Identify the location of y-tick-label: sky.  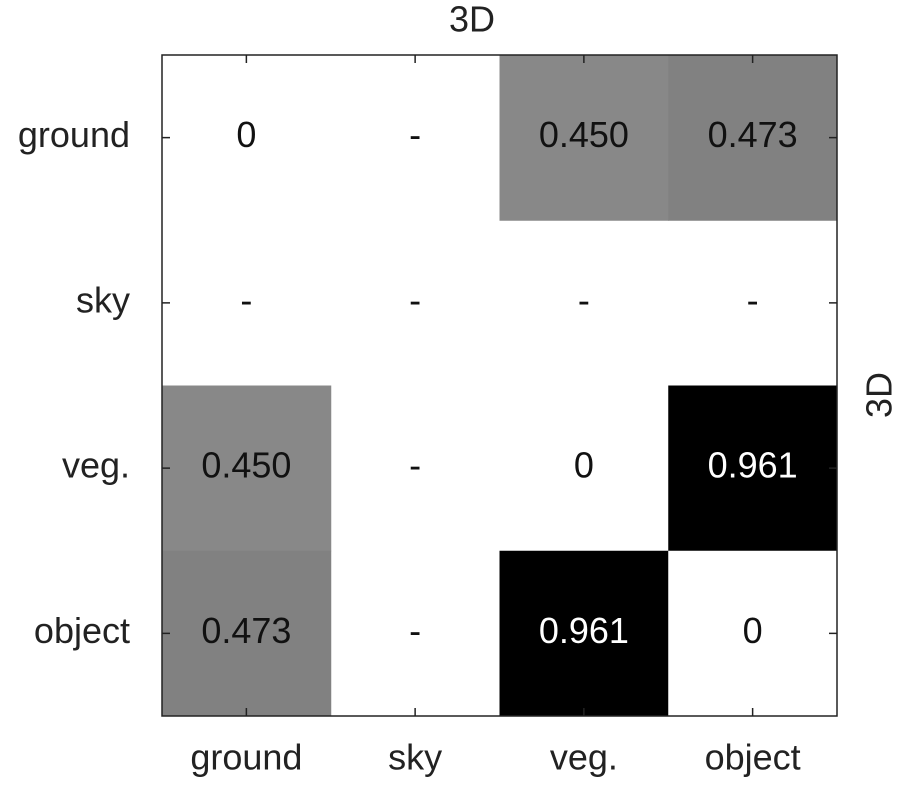
(103, 299).